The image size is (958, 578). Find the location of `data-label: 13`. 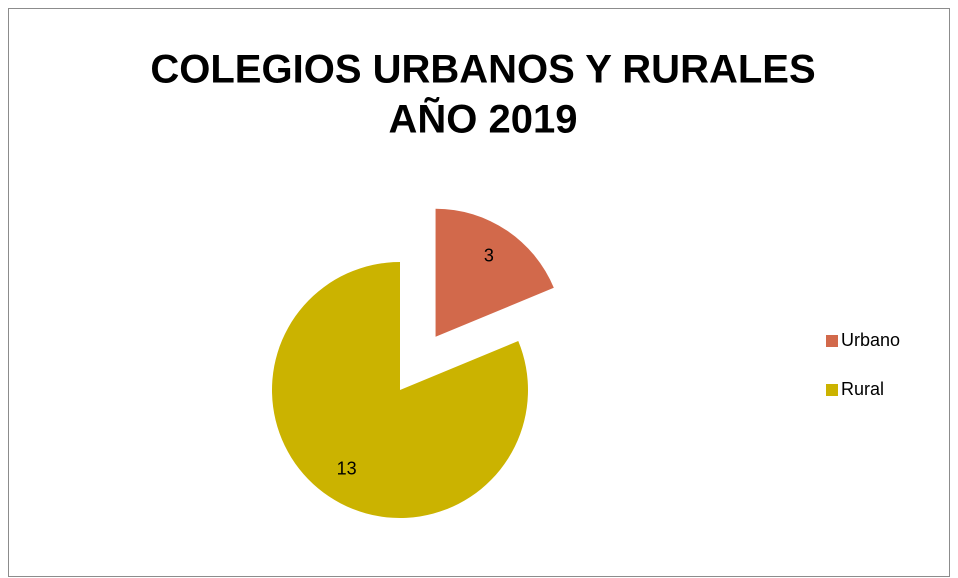

data-label: 13 is located at coordinates (347, 469).